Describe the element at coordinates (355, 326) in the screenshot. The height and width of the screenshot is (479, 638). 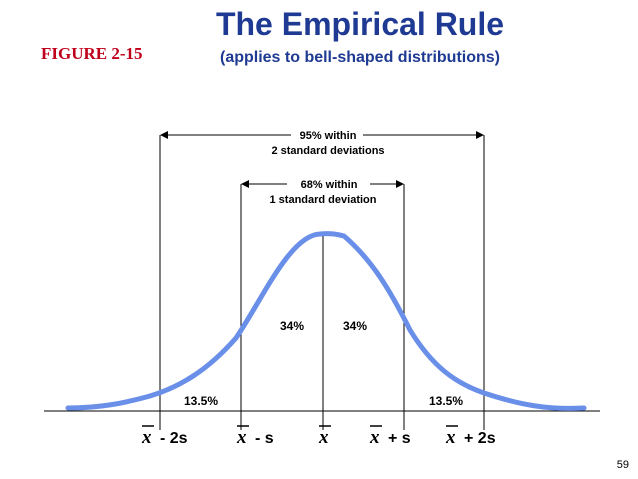
I see `region-right-inner: 34%` at that location.